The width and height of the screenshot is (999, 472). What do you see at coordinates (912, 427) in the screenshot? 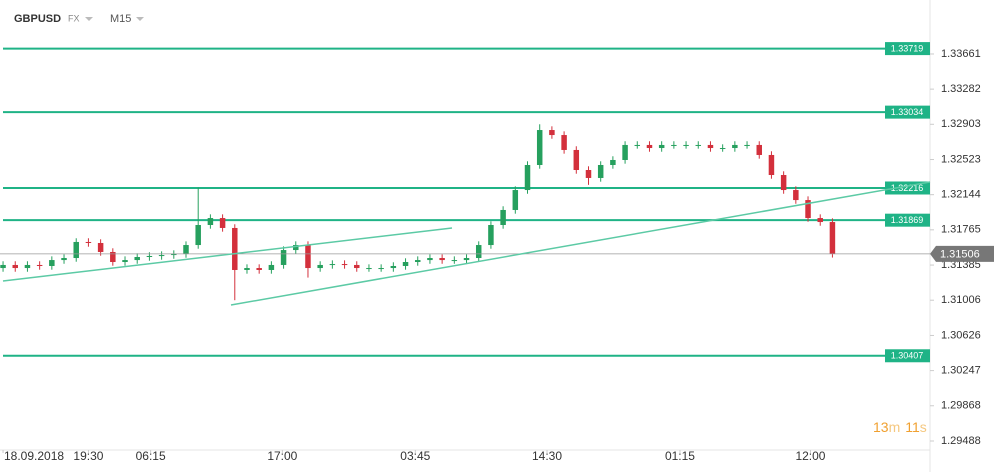
I see `timer-seconds: 11` at bounding box center [912, 427].